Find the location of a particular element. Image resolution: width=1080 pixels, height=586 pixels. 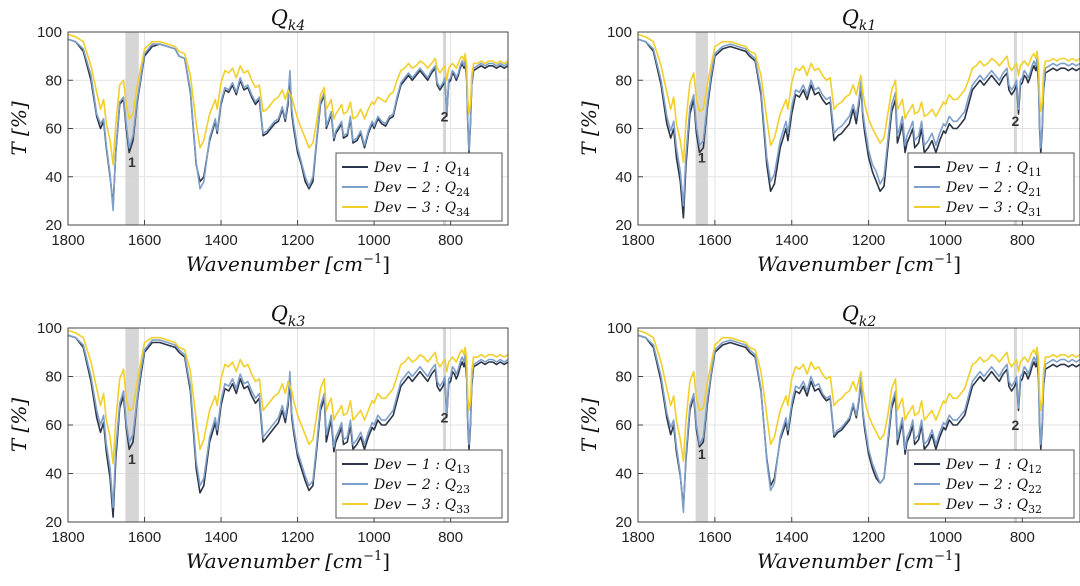

legend-entry-24: Dev − 2 : Q24 is located at coordinates (421, 189).